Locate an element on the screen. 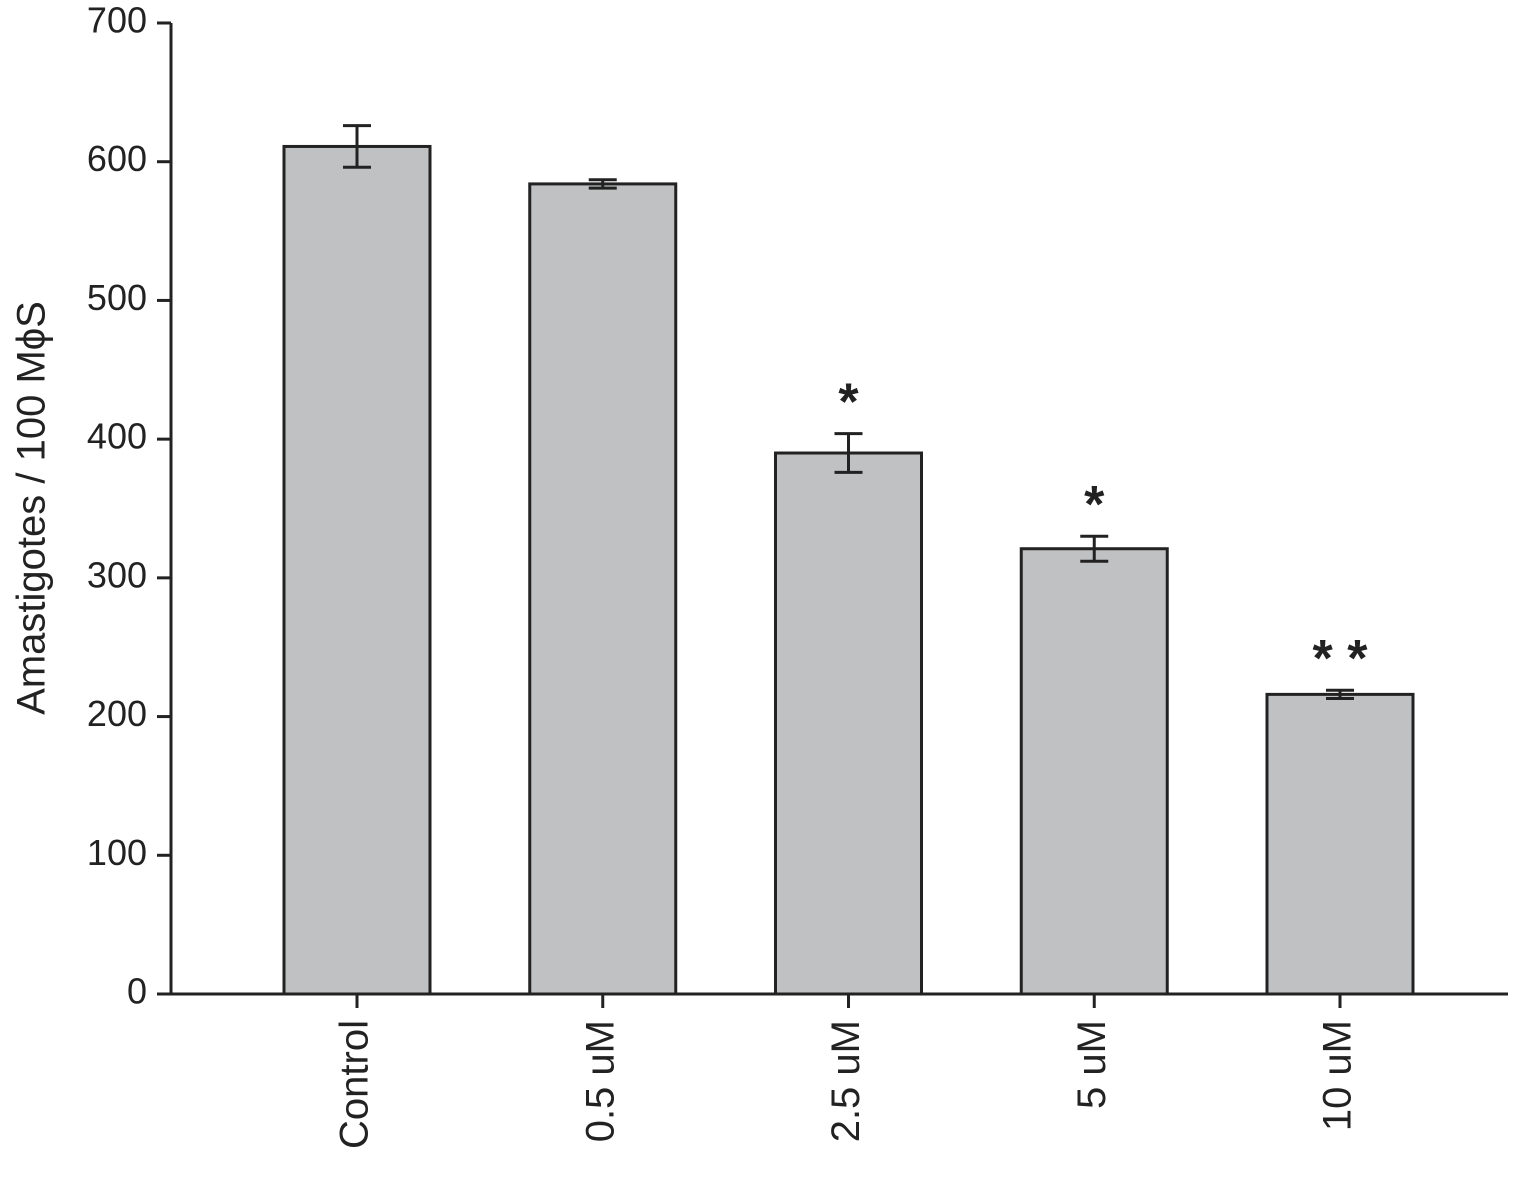  y-tick-label: 0 is located at coordinates (137, 991).